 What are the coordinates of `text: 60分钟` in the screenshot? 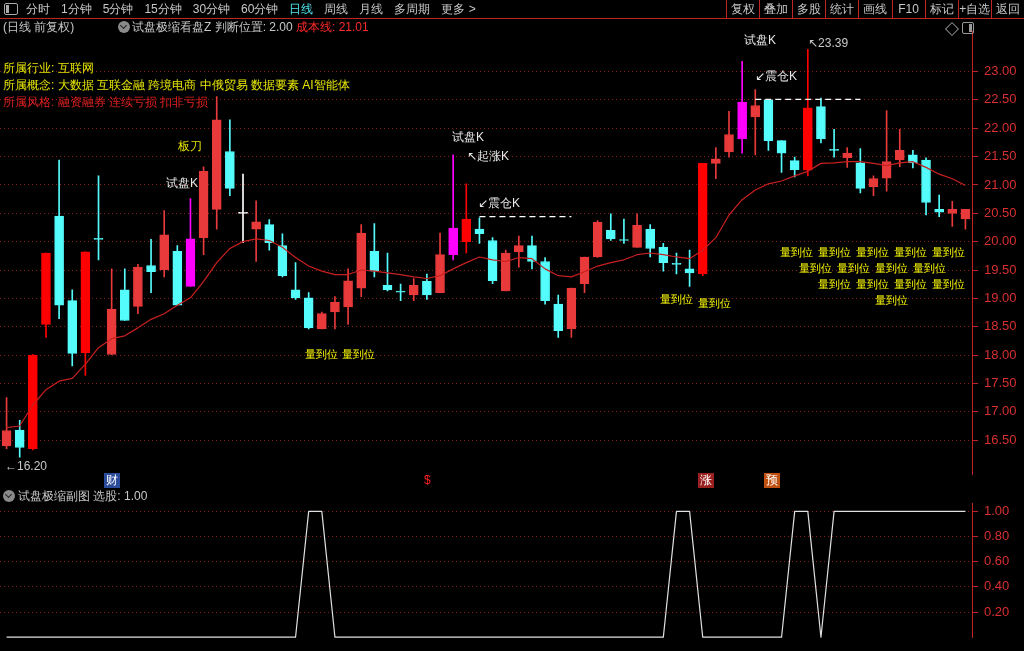 It's located at (260, 9).